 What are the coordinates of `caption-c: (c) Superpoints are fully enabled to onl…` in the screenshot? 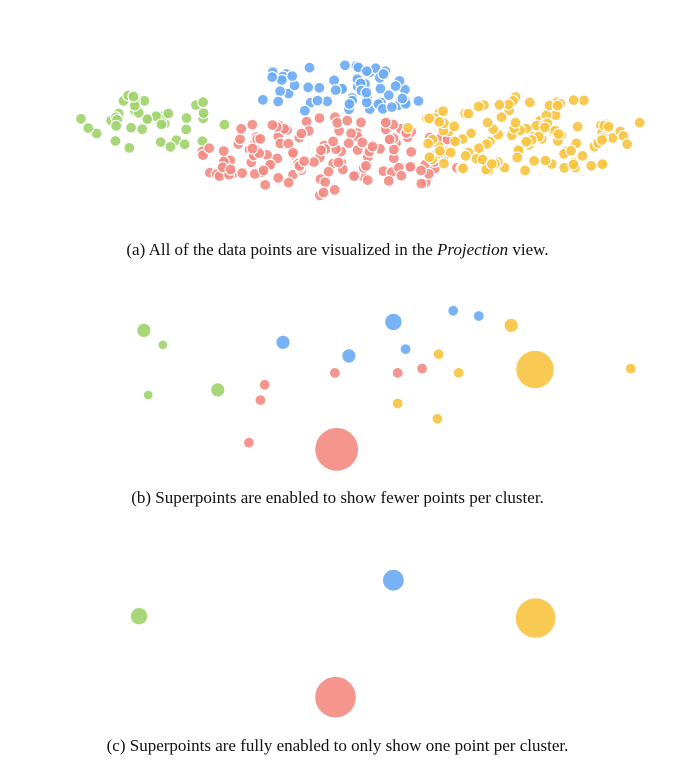 It's located at (337, 745).